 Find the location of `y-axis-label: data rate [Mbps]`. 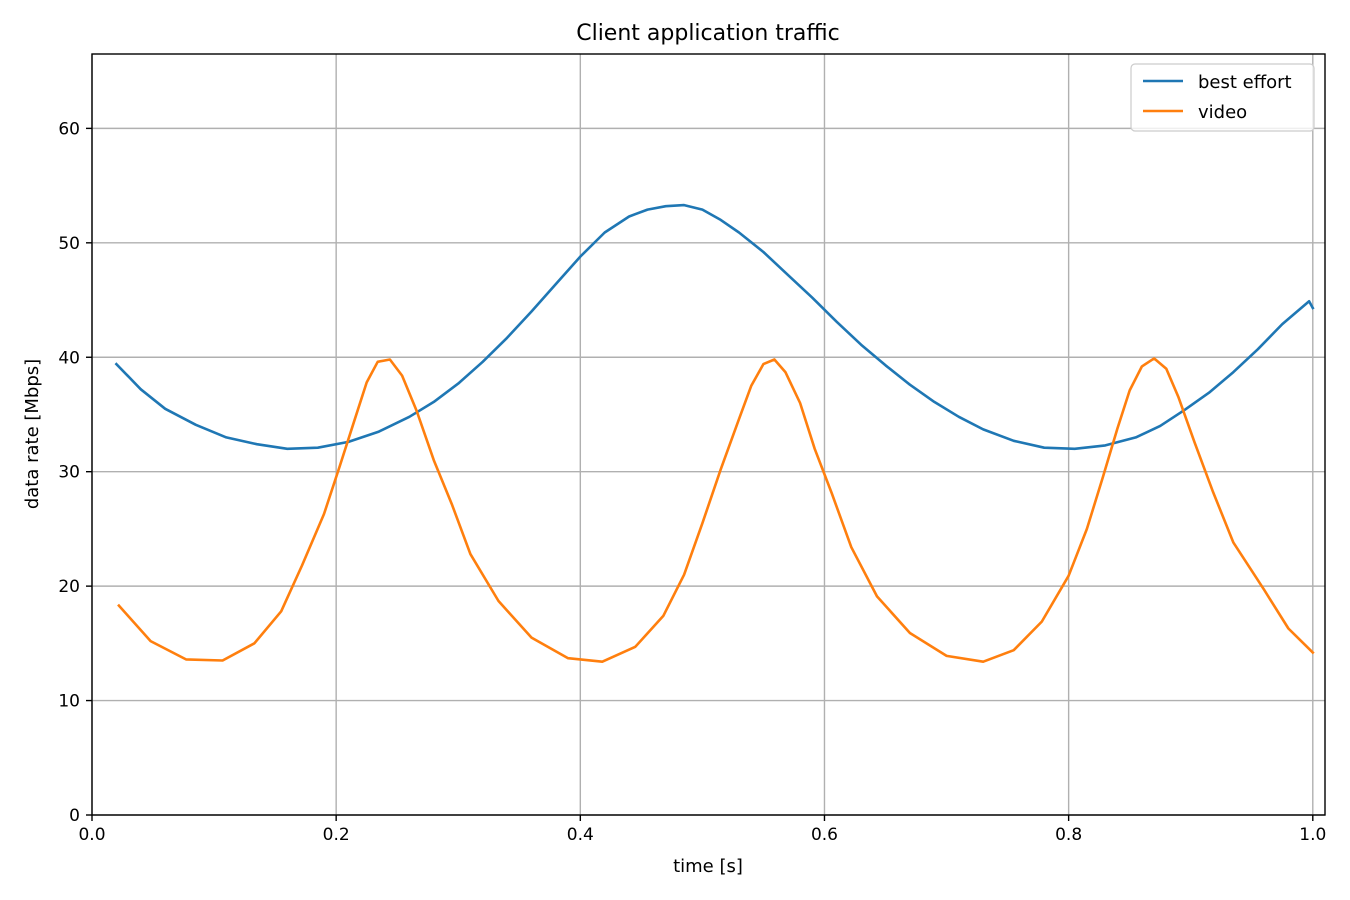

y-axis-label: data rate [Mbps] is located at coordinates (32, 434).